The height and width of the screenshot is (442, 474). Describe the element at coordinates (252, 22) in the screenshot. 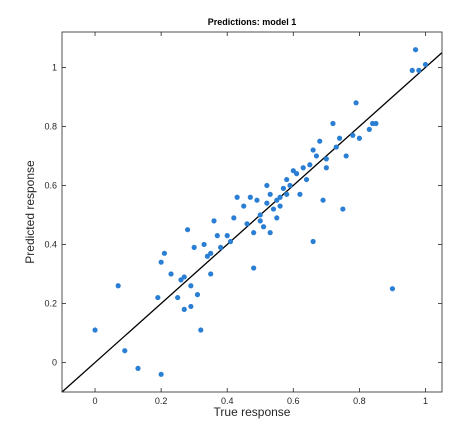

I see `chart-title: Predictions: model 1` at that location.